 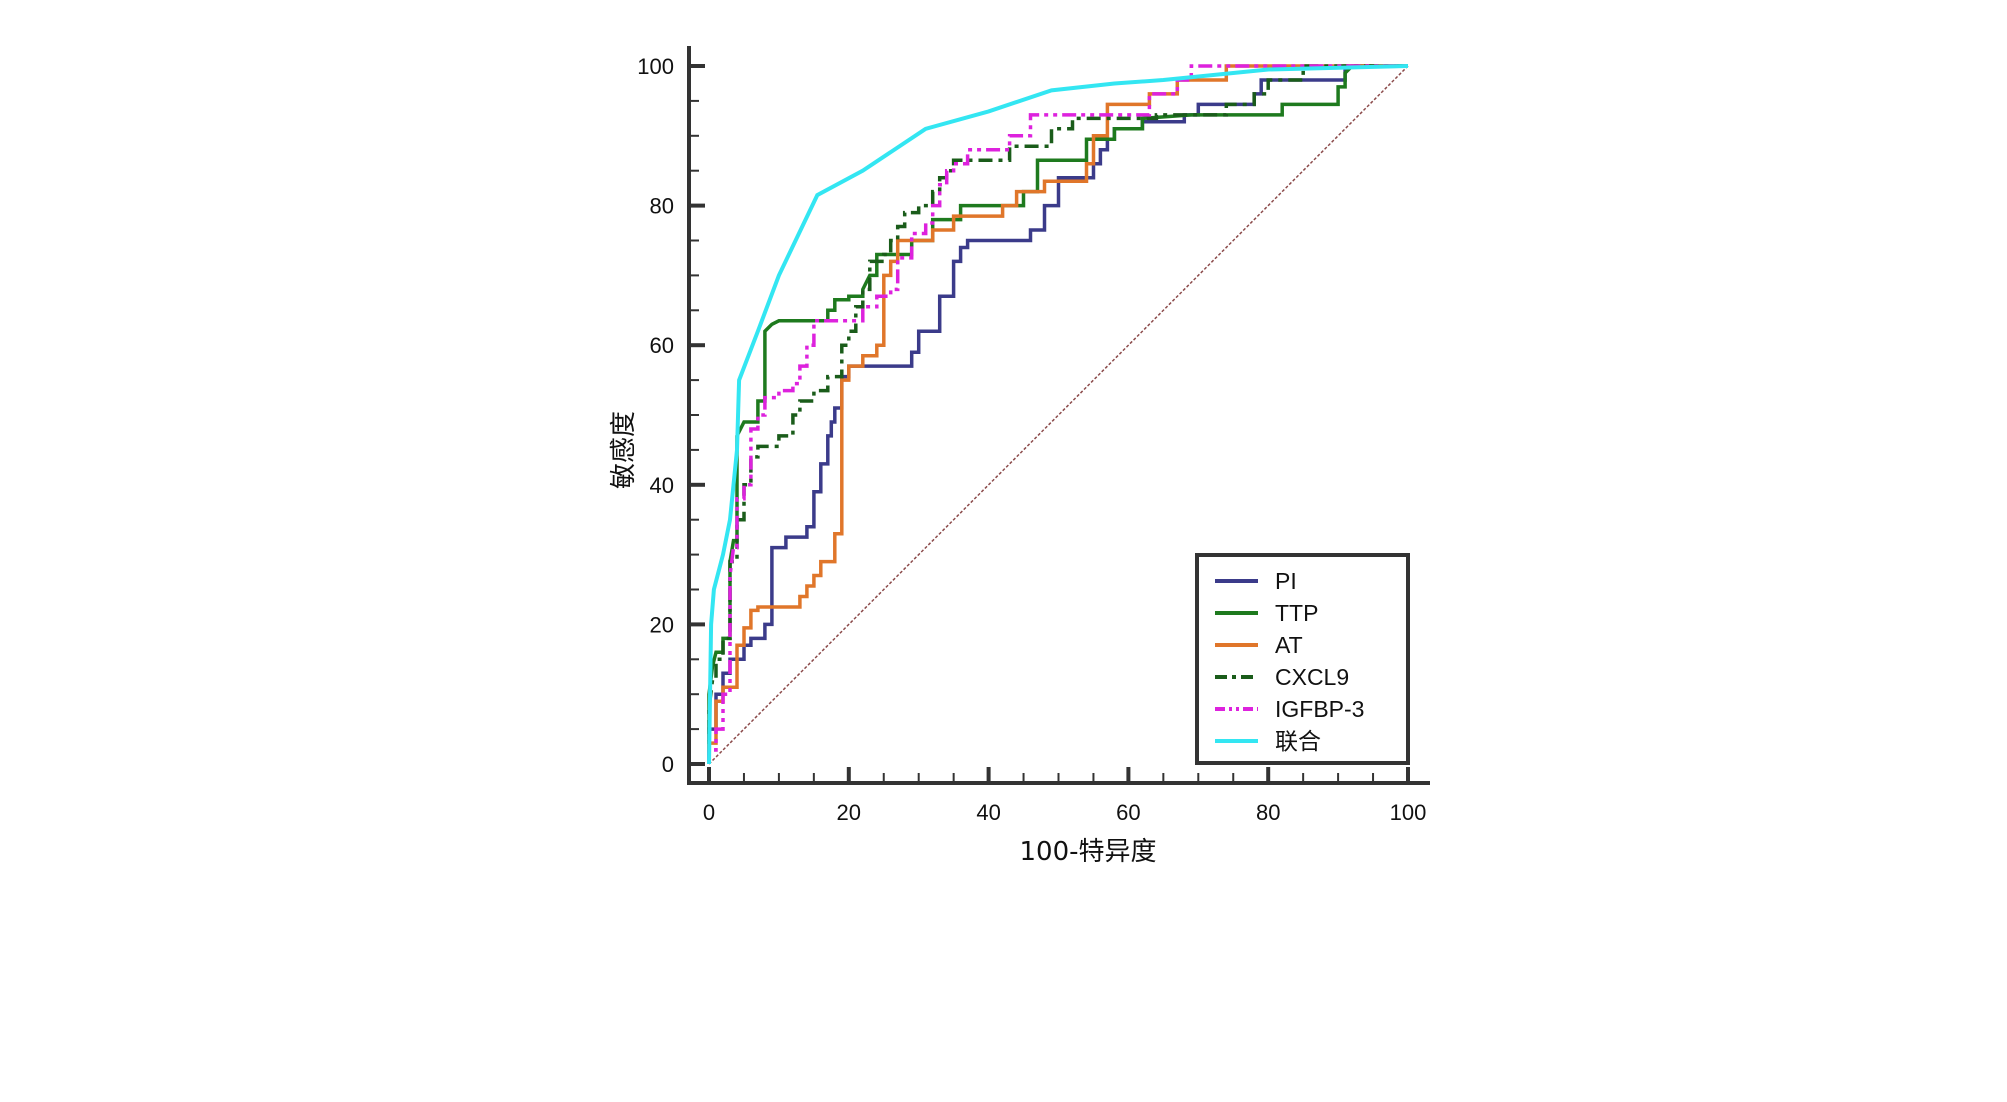 What do you see at coordinates (1312, 677) in the screenshot?
I see `legend-label: CXCL9` at bounding box center [1312, 677].